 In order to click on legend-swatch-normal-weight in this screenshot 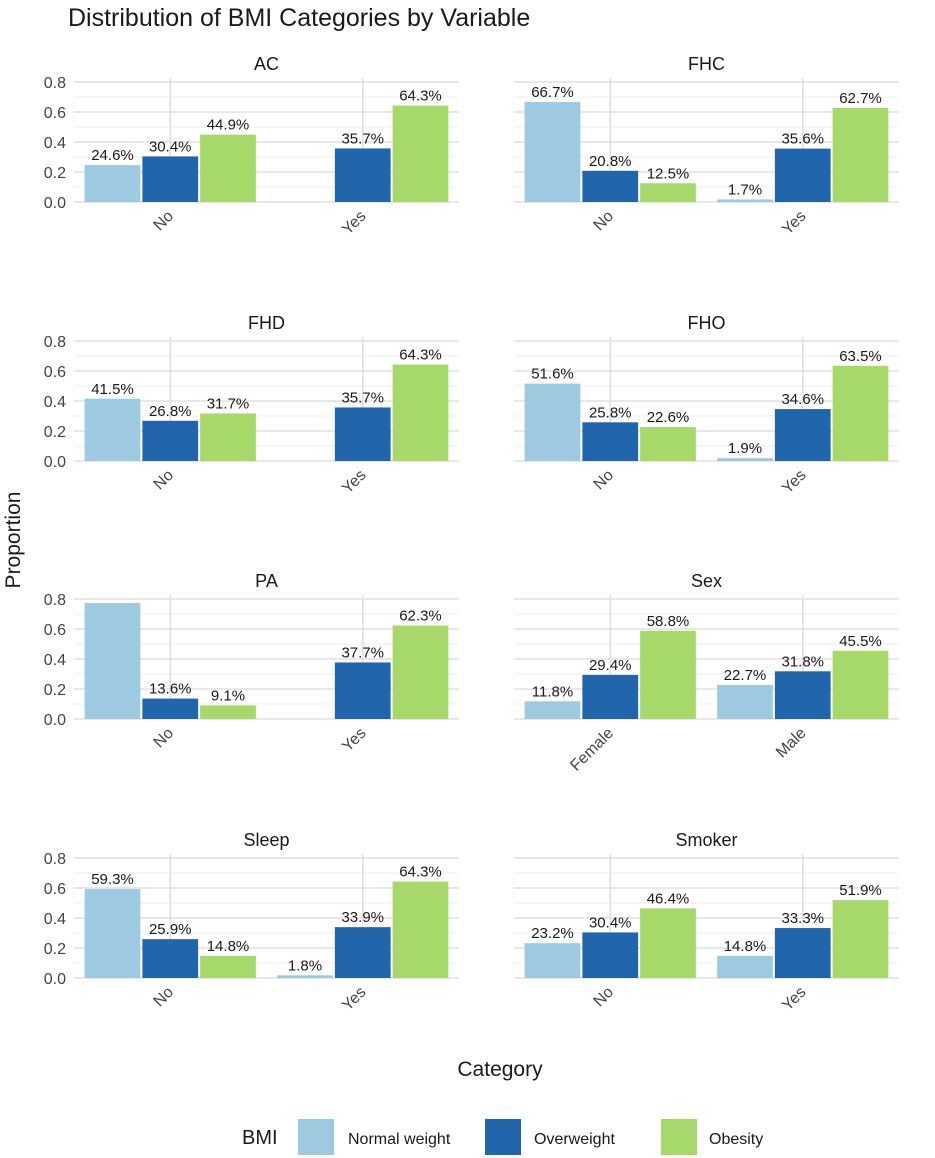, I will do `click(316, 1137)`.